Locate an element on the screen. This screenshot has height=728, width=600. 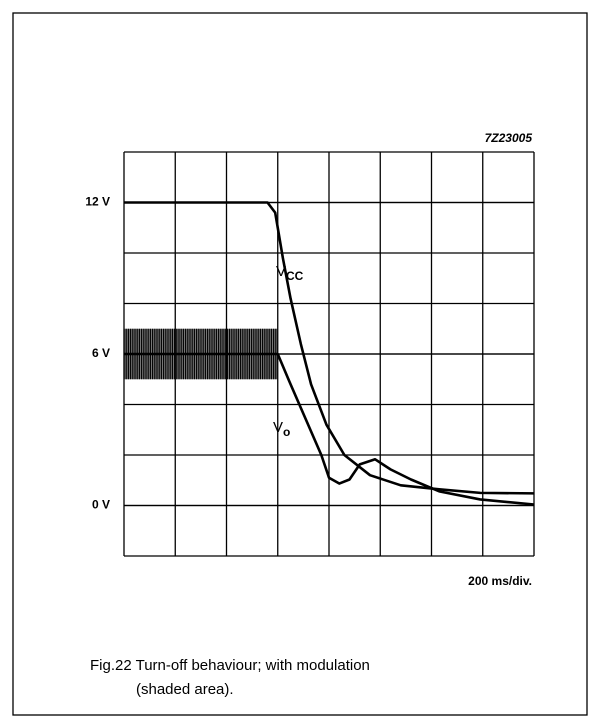
series-label: Vo is located at coordinates (281, 429).